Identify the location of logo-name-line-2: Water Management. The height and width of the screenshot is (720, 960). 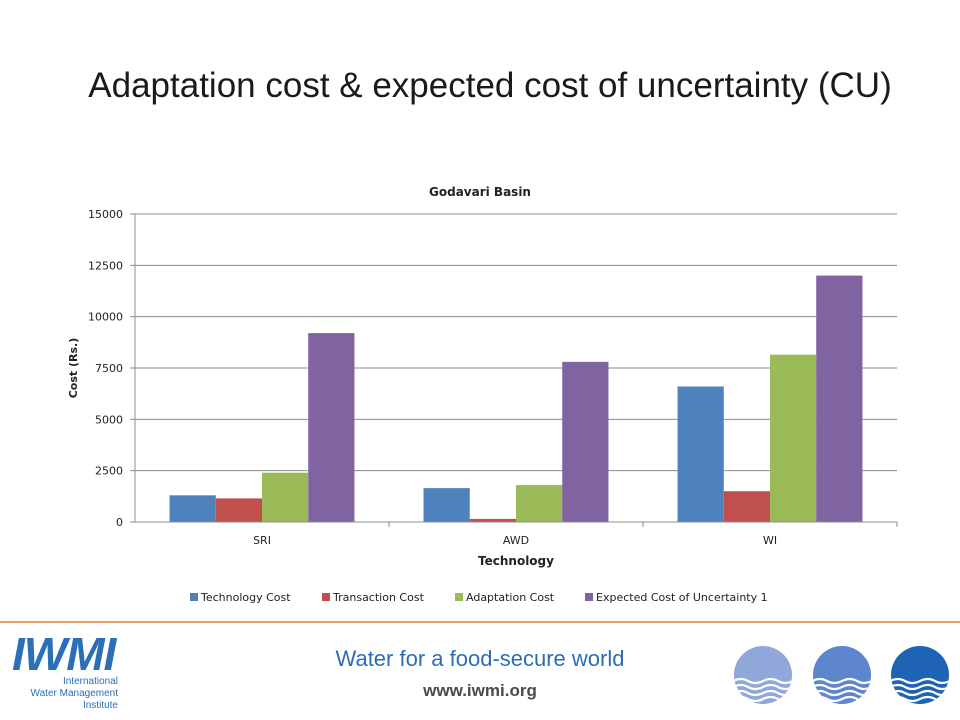
(74, 693).